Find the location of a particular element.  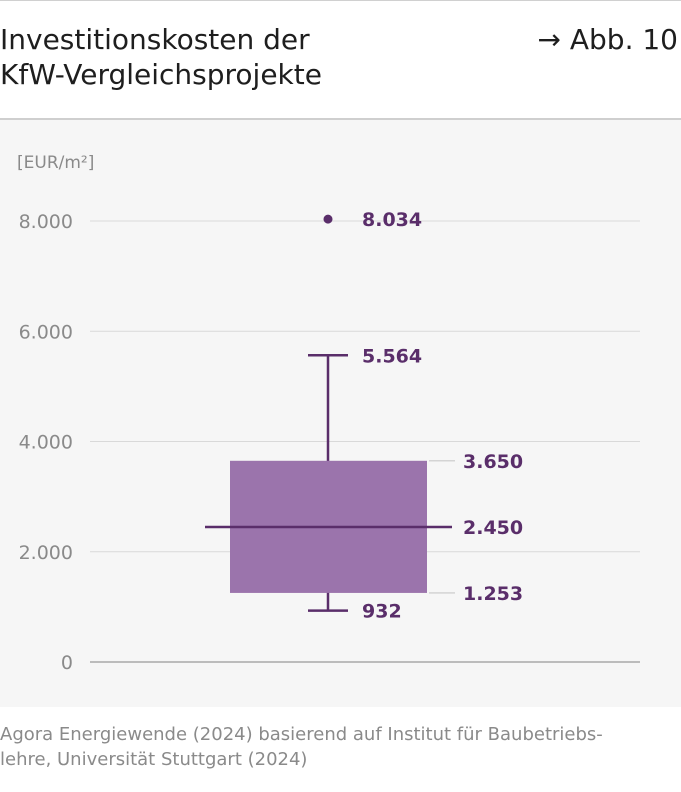

outlier-point is located at coordinates (328, 219).